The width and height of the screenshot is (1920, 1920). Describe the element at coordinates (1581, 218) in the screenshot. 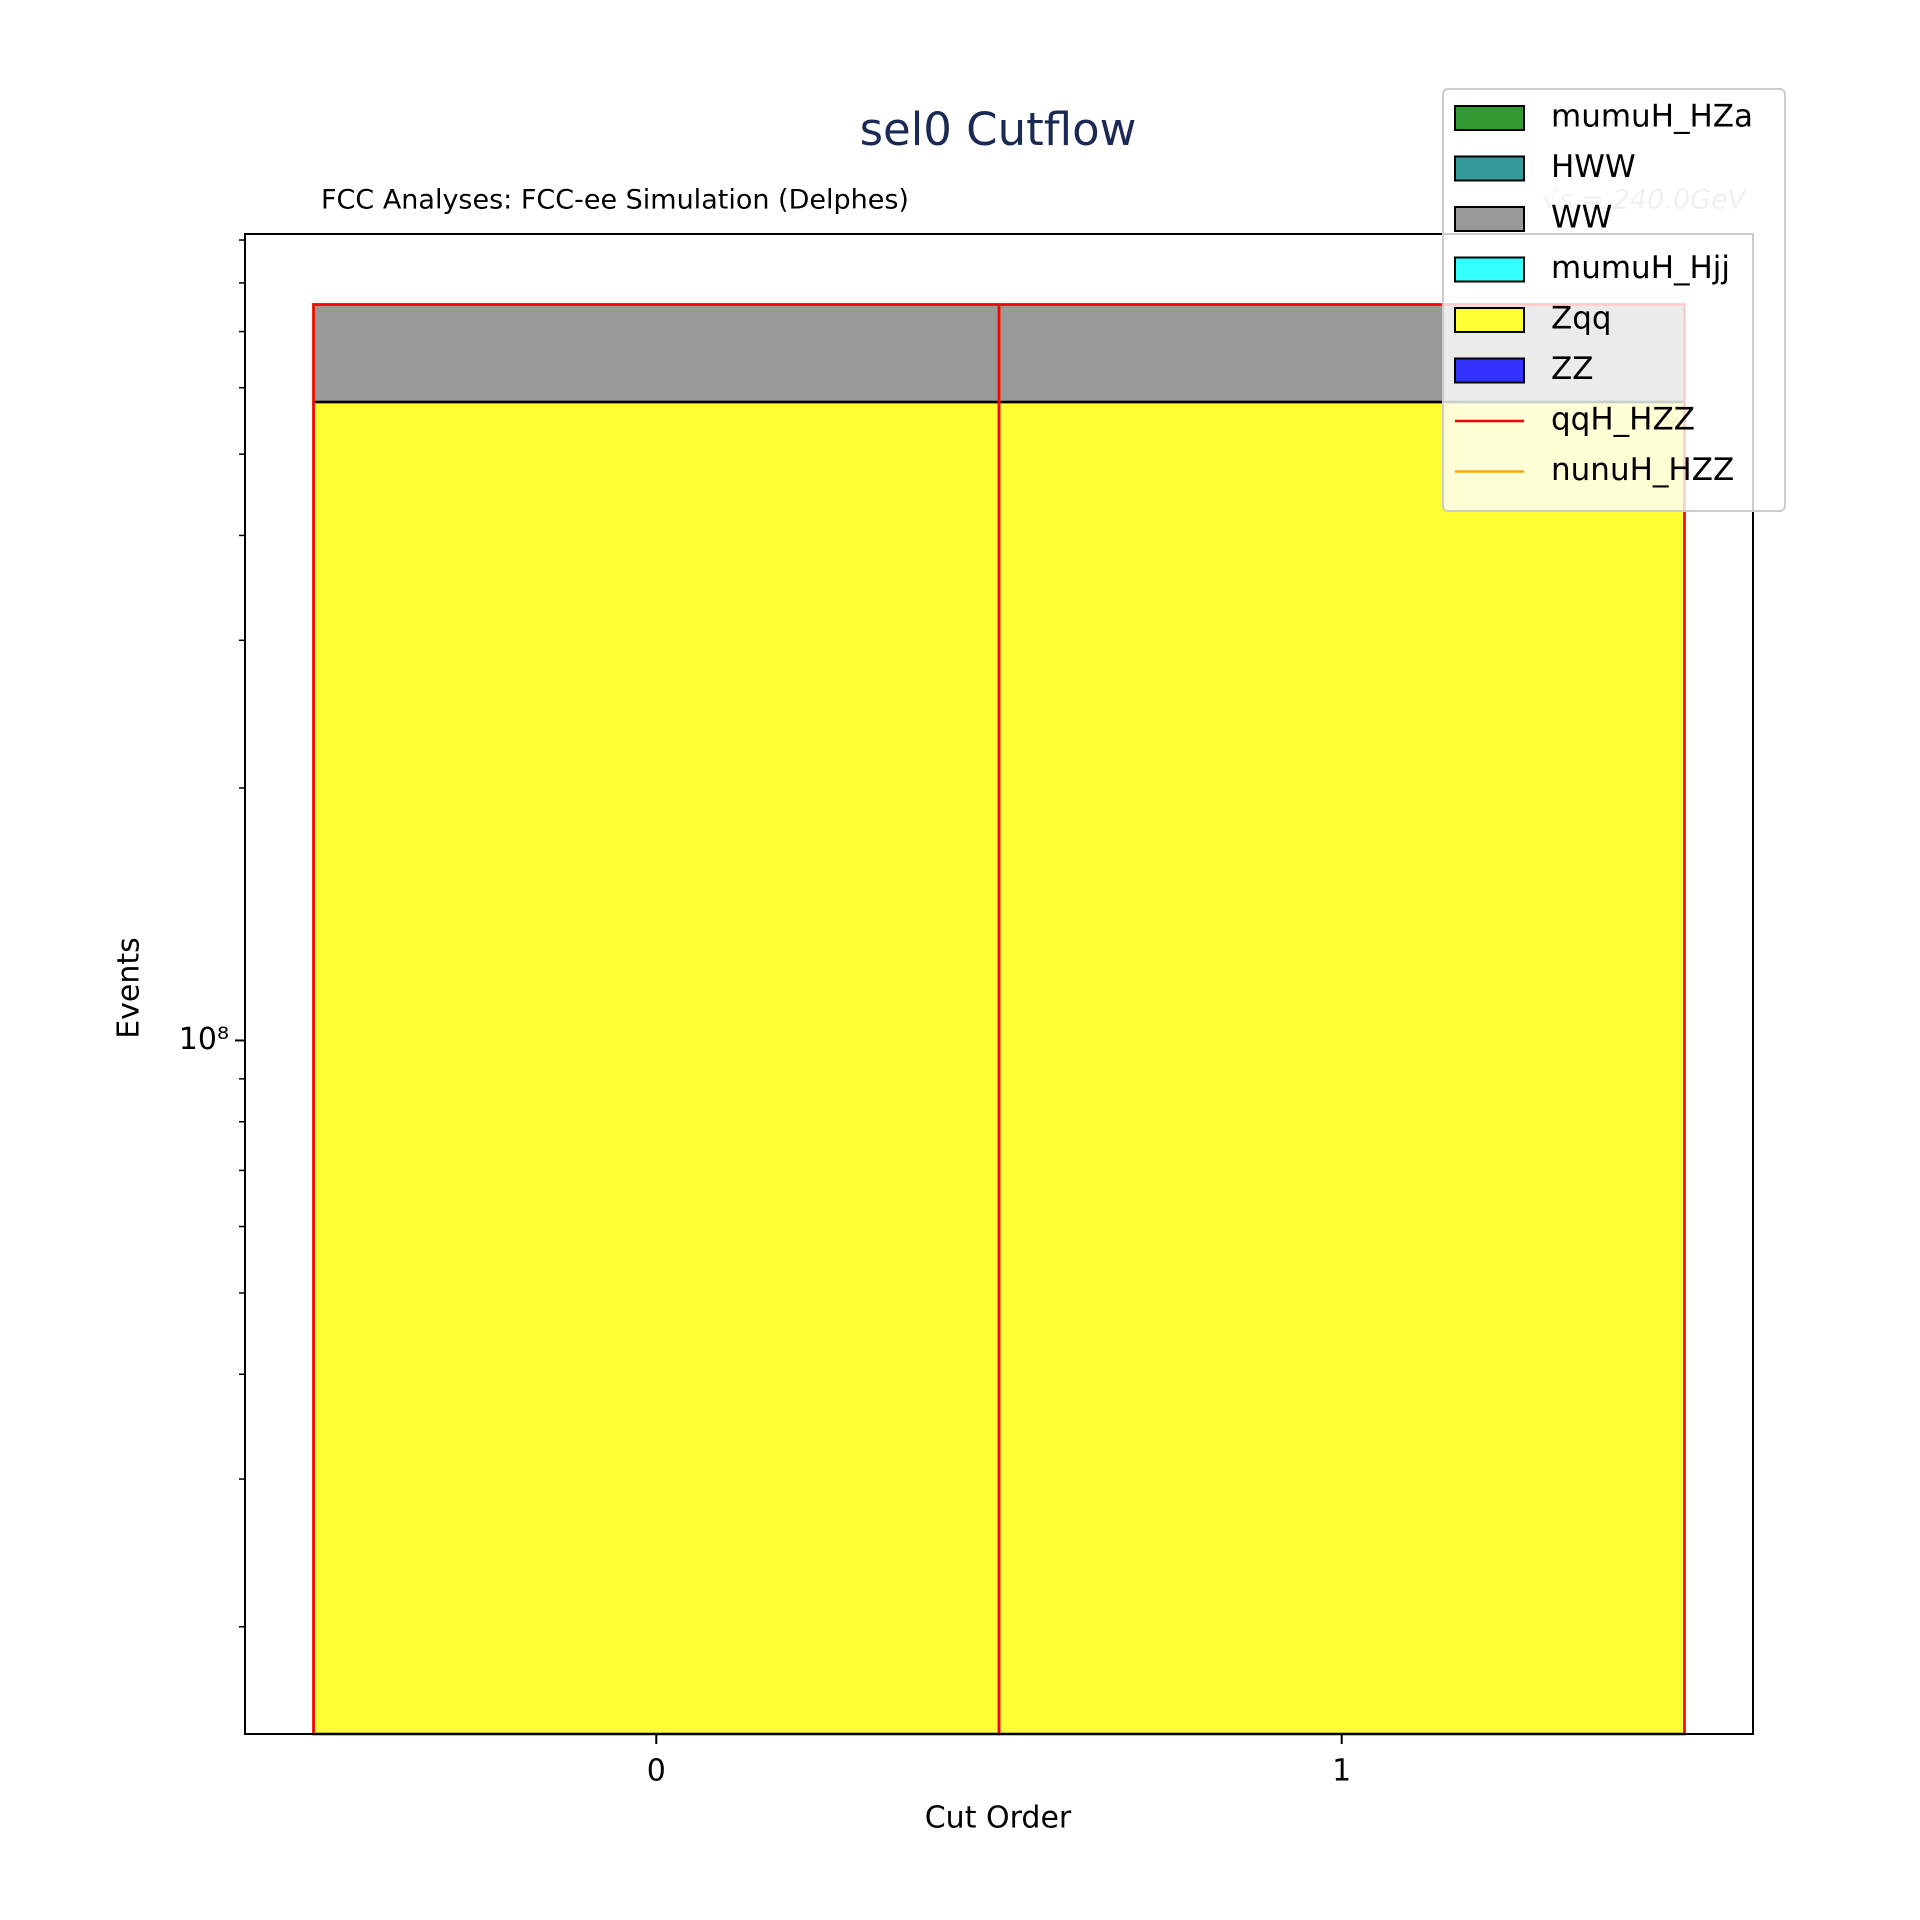

I see `legend-label: WW` at that location.